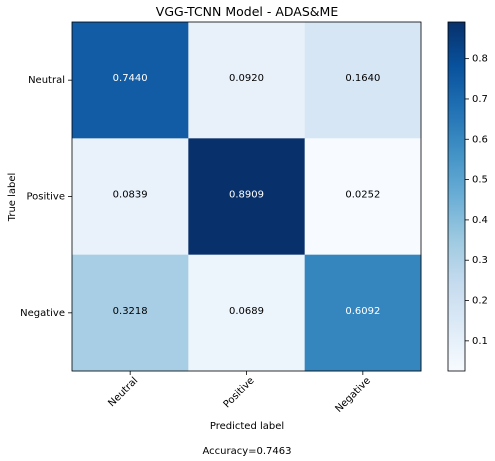 The image size is (495, 461). What do you see at coordinates (246, 451) in the screenshot?
I see `accuracy-footer: Accuracy=0.7463` at bounding box center [246, 451].